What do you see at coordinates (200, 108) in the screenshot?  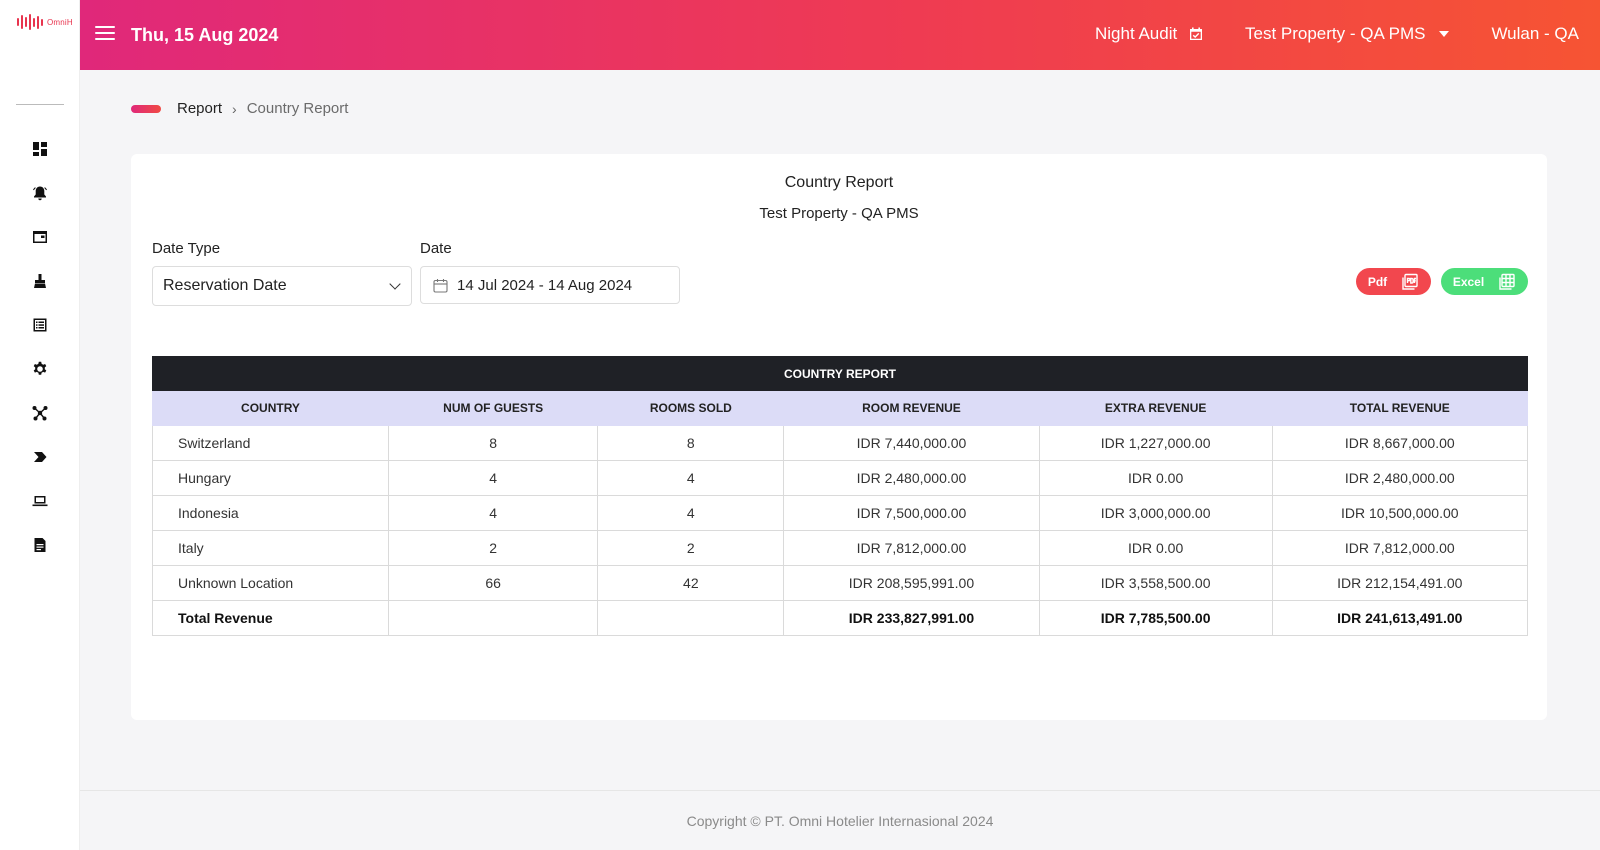 I see `breadcrumb-report-link: Report` at bounding box center [200, 108].